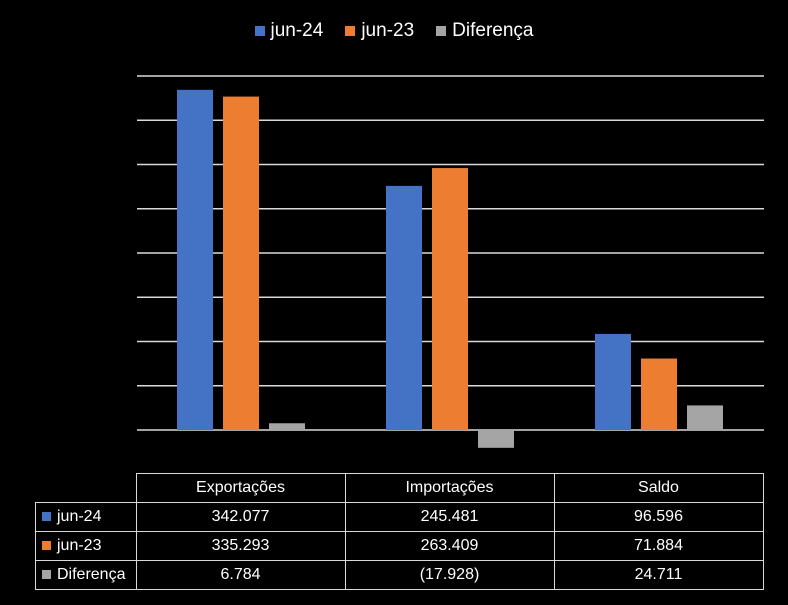 This screenshot has height=605, width=788. What do you see at coordinates (79, 545) in the screenshot?
I see `series-name: jun-23` at bounding box center [79, 545].